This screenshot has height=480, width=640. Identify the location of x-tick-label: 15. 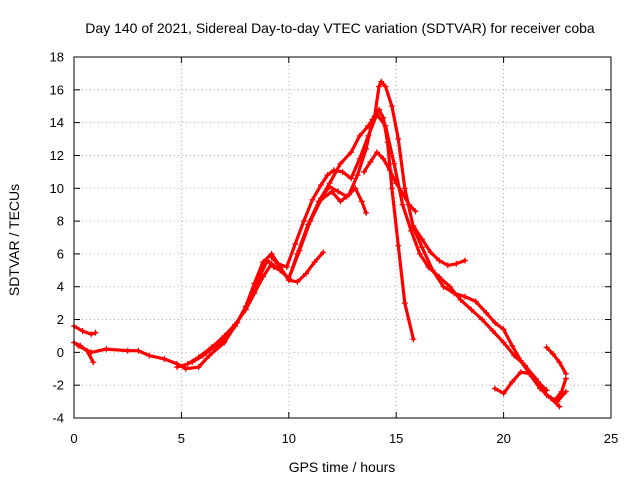
(396, 438).